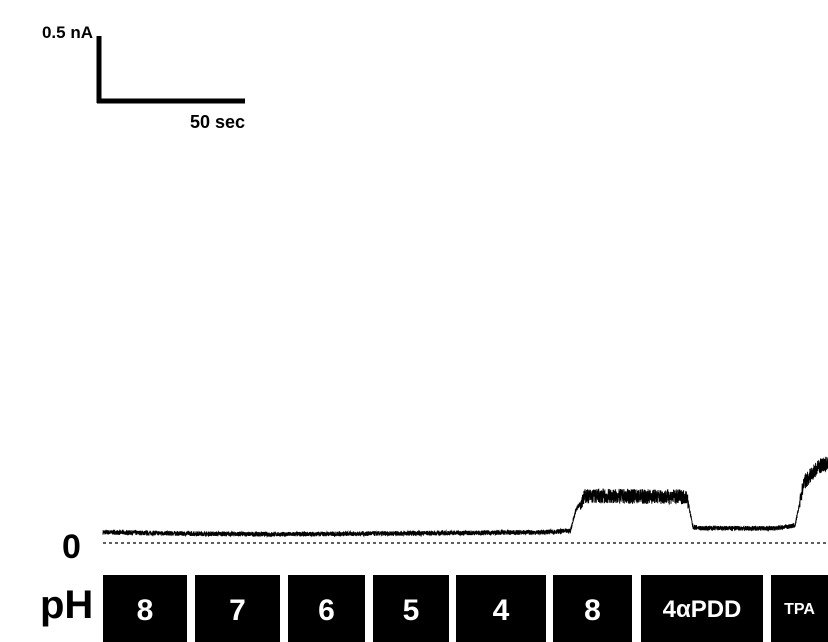  I want to click on condition-segment: 4αPDD, so click(702, 608).